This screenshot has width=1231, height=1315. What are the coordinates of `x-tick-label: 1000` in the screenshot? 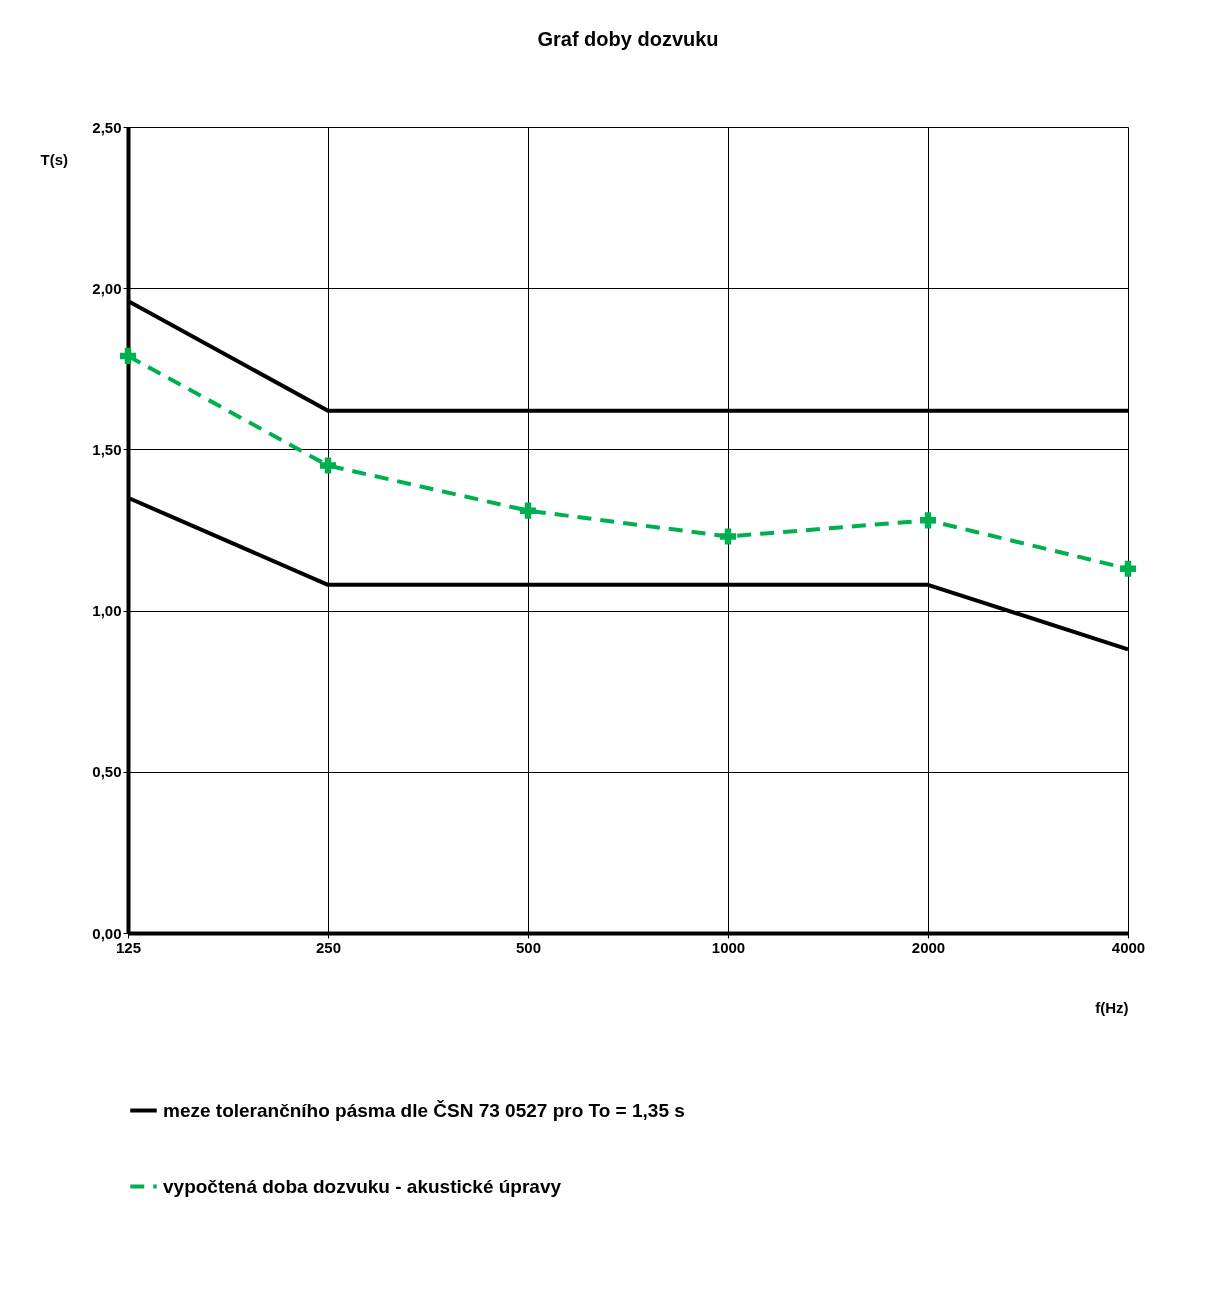 It's located at (728, 947).